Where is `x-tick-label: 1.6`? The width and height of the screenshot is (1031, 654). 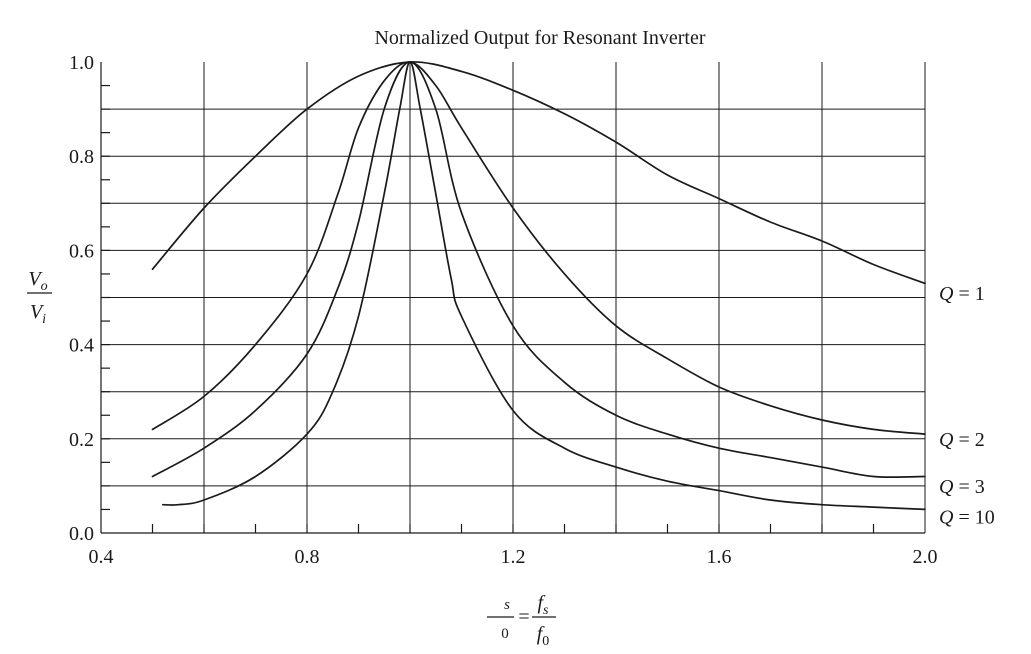 x-tick-label: 1.6 is located at coordinates (719, 557).